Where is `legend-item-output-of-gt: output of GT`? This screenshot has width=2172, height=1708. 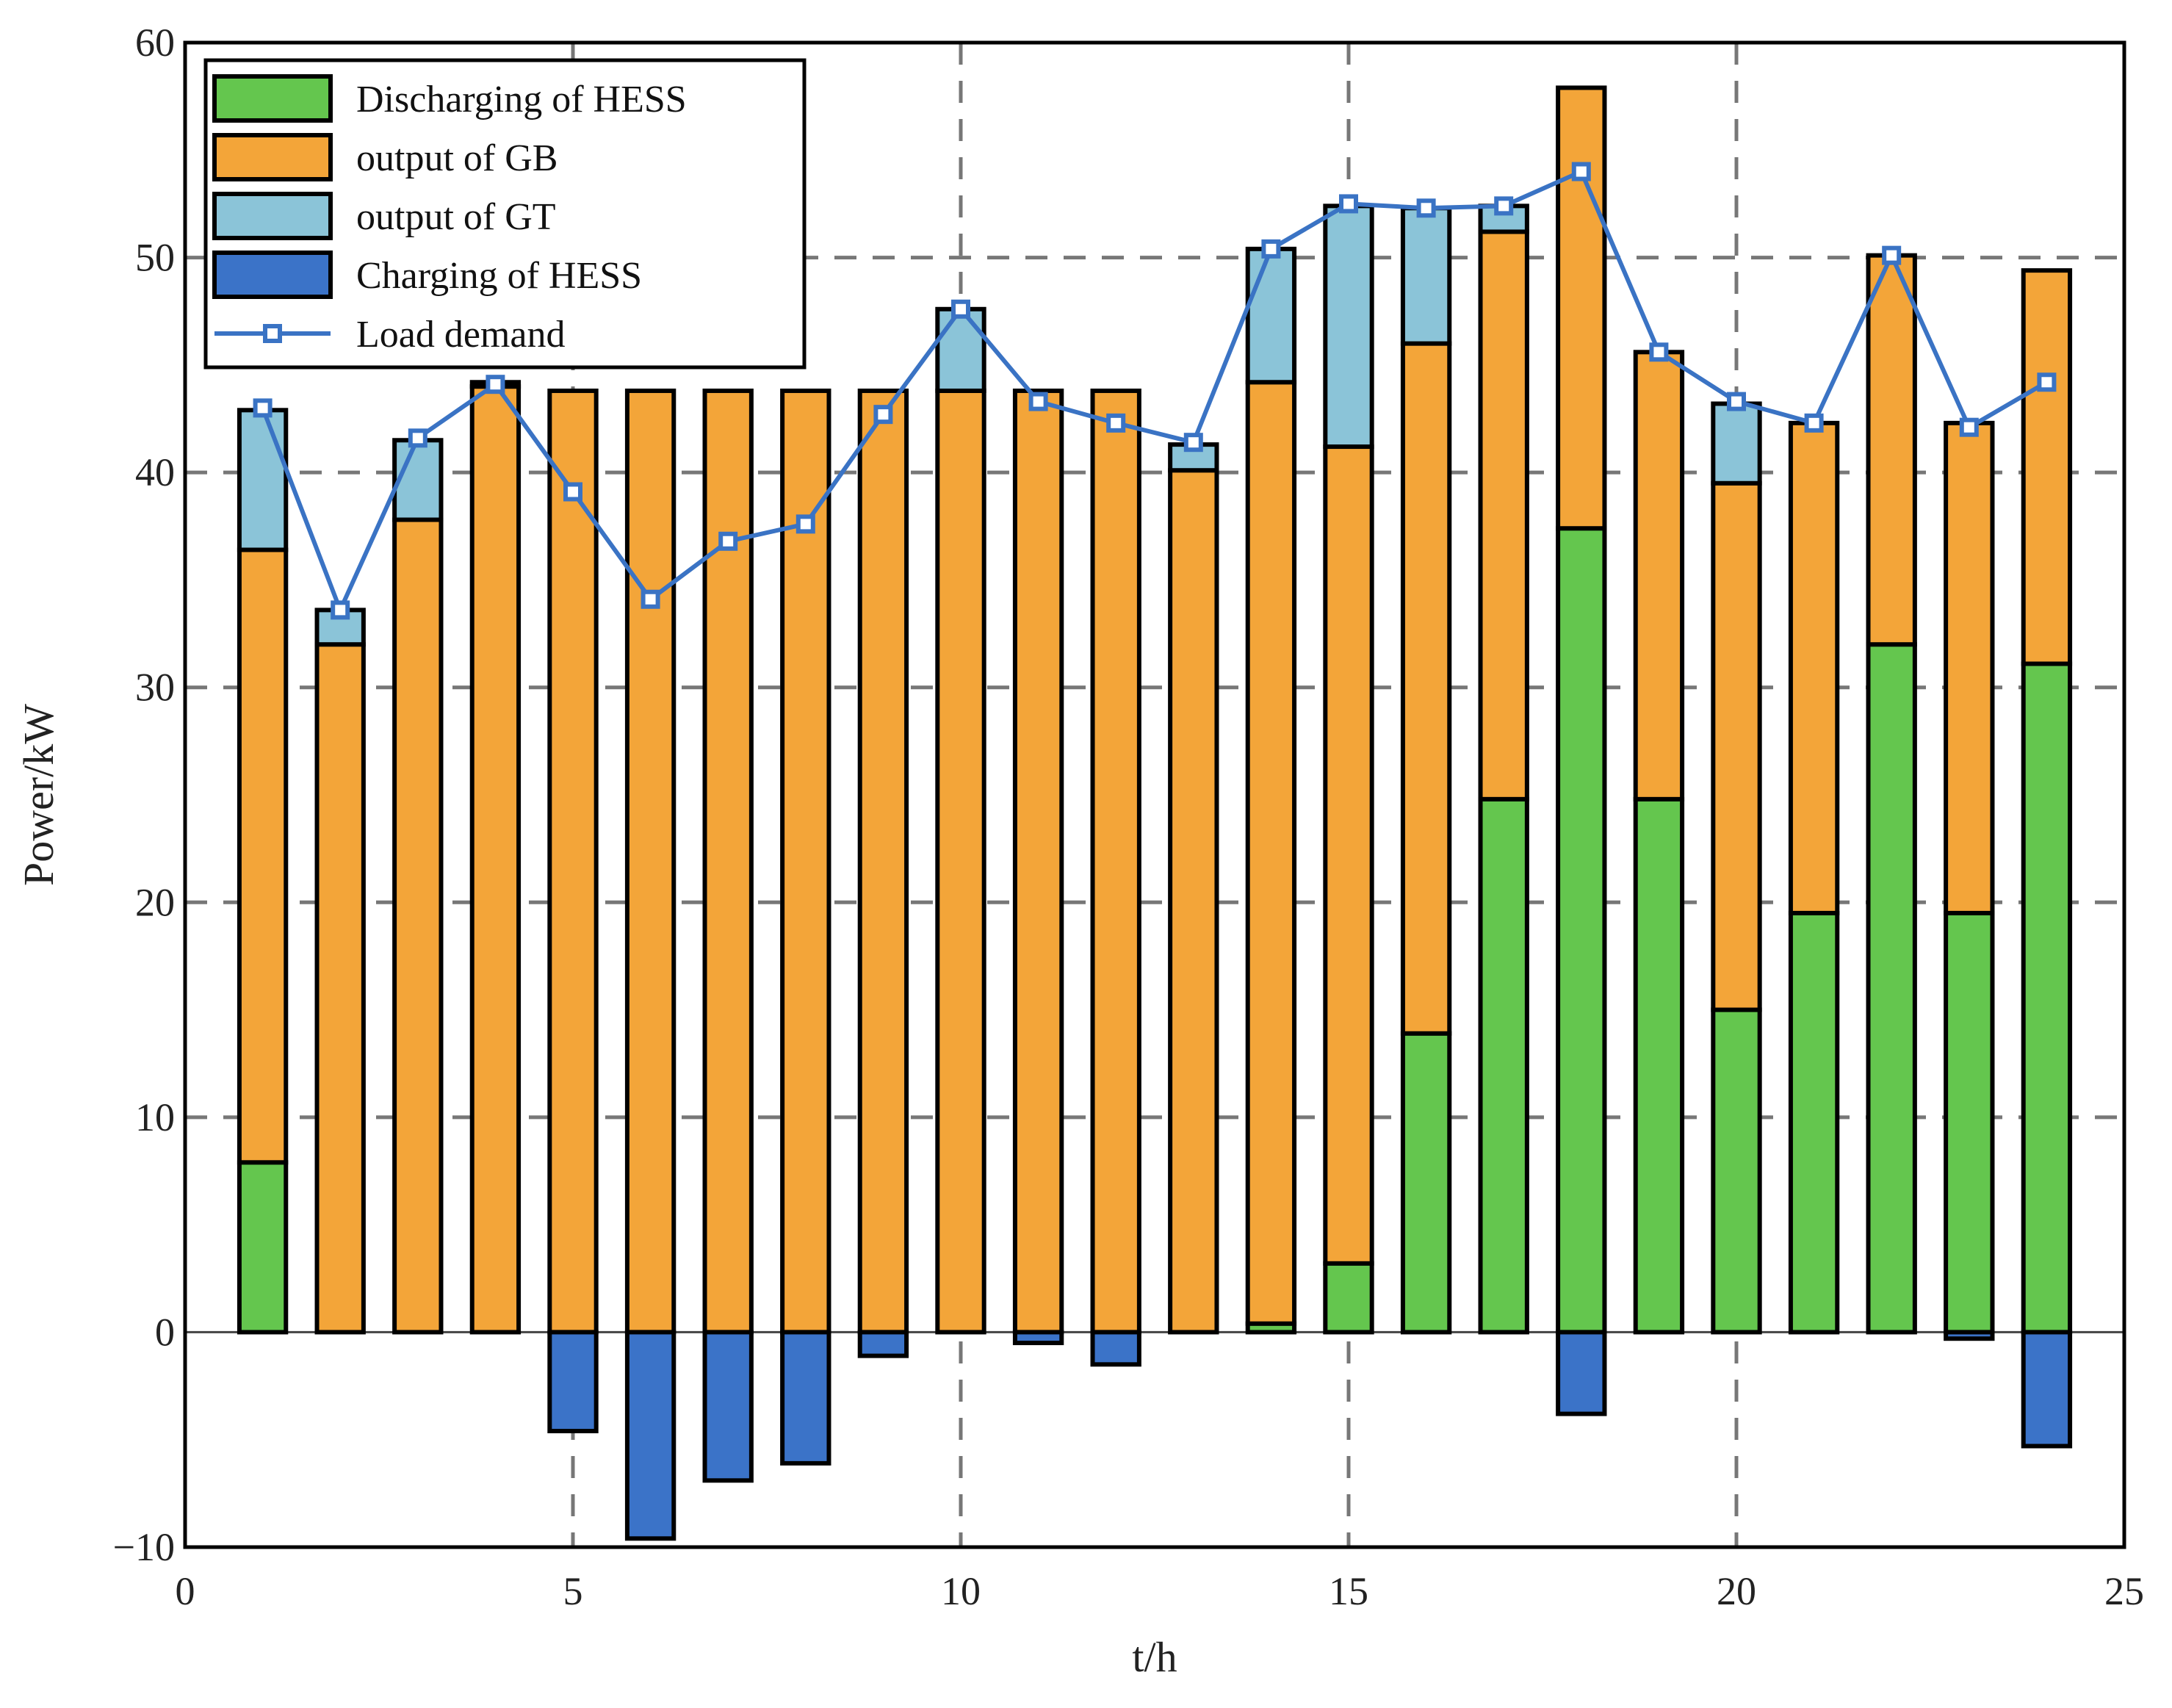
legend-item-output-of-gt: output of GT is located at coordinates (384, 216).